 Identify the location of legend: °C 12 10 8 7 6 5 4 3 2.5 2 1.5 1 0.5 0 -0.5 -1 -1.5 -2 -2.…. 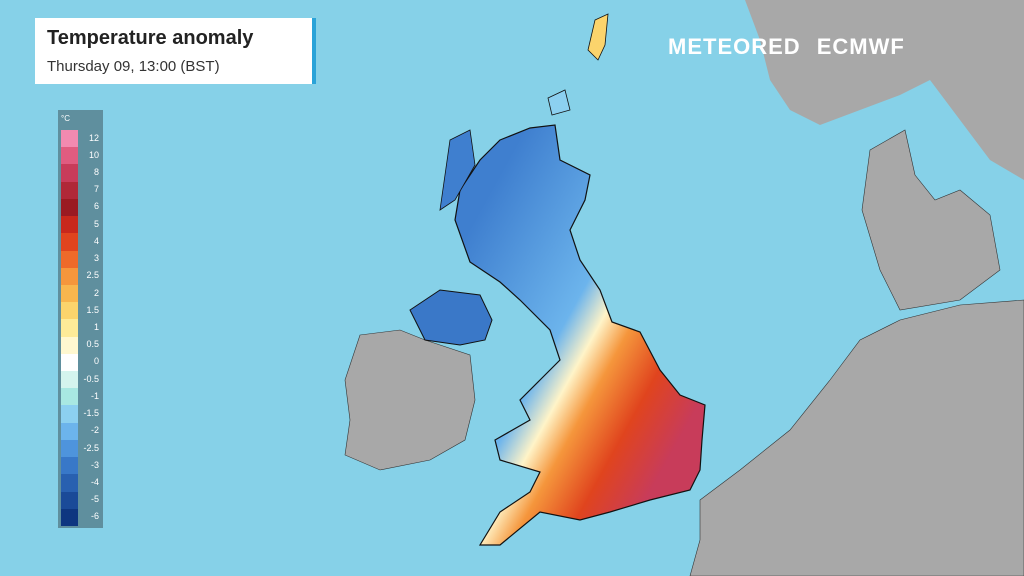
(80, 319).